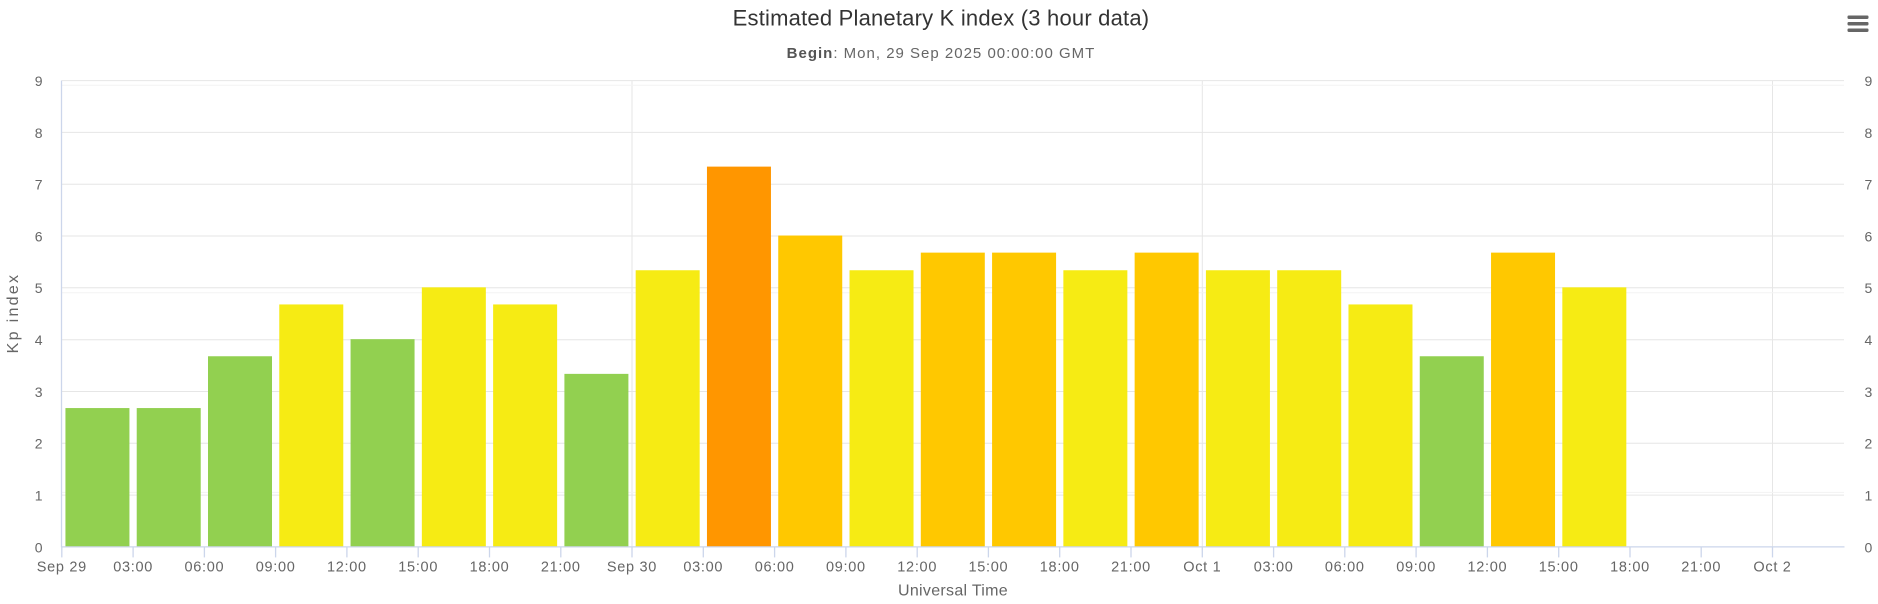  What do you see at coordinates (1772, 568) in the screenshot?
I see `svg-text: Oct 2` at bounding box center [1772, 568].